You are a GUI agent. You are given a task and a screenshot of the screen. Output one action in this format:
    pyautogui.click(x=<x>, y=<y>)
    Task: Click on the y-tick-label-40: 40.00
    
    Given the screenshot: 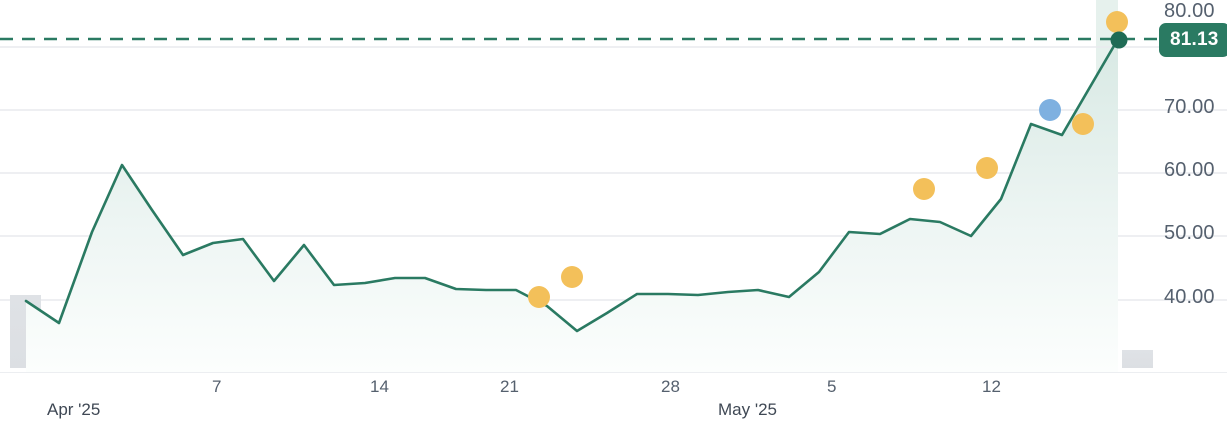 What is the action you would take?
    pyautogui.click(x=1189, y=297)
    